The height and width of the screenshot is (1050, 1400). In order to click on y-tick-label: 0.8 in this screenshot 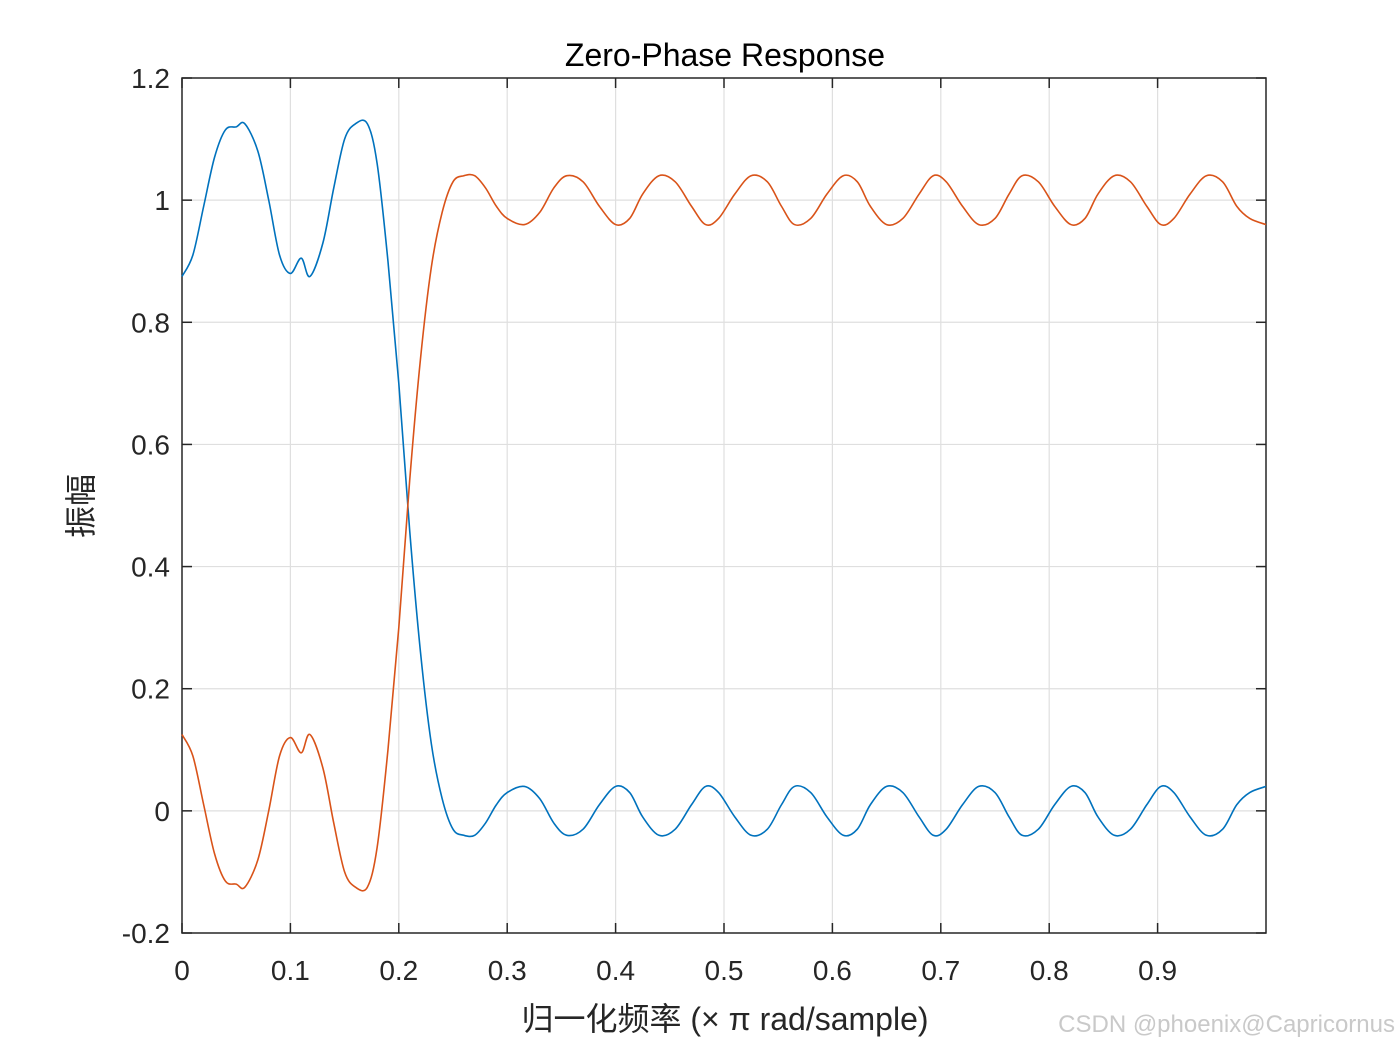, I will do `click(150, 322)`.